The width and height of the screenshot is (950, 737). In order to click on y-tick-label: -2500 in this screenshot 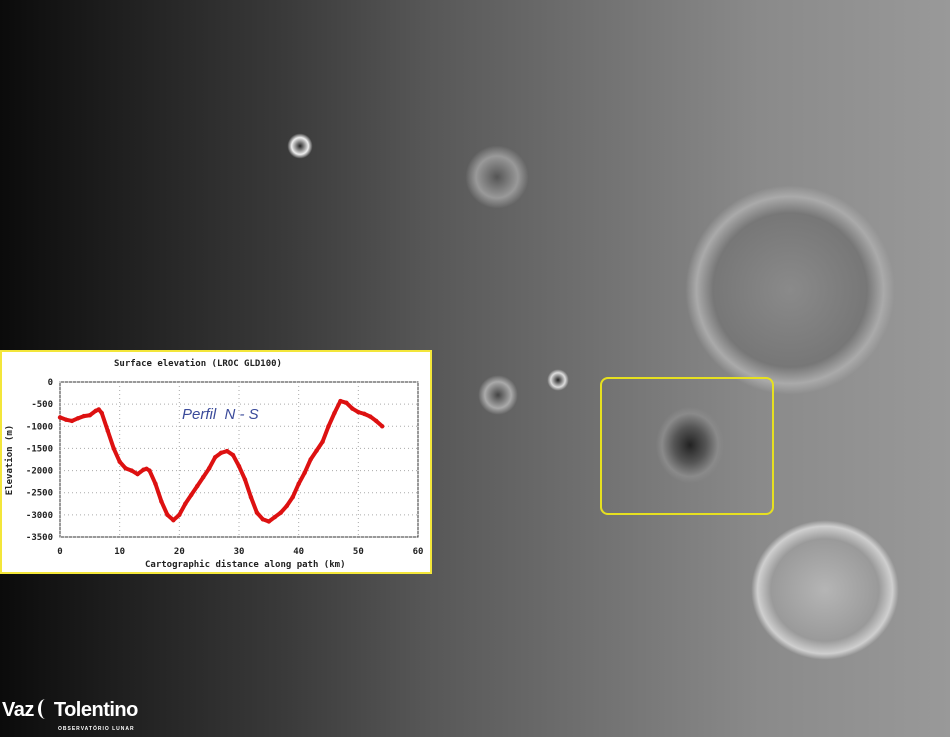, I will do `click(39, 494)`.